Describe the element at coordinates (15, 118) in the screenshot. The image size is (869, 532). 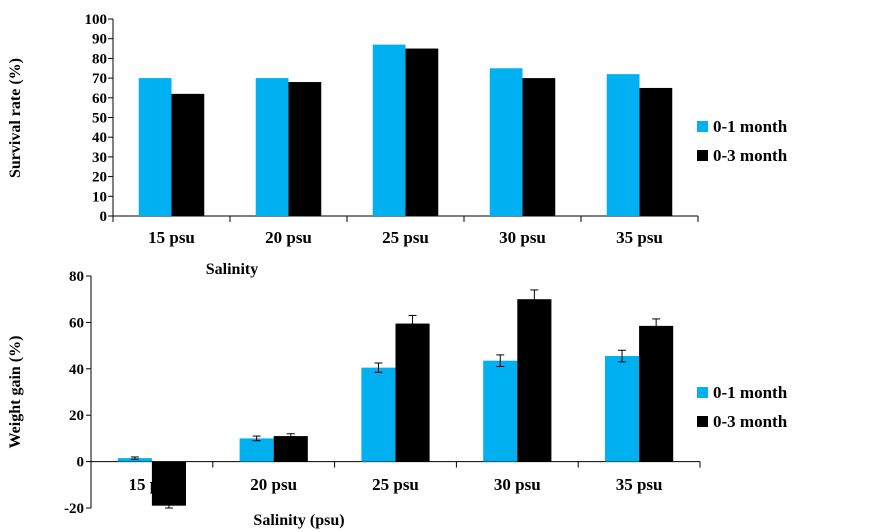
I see `y-axis-title: Survival rate (%)` at that location.